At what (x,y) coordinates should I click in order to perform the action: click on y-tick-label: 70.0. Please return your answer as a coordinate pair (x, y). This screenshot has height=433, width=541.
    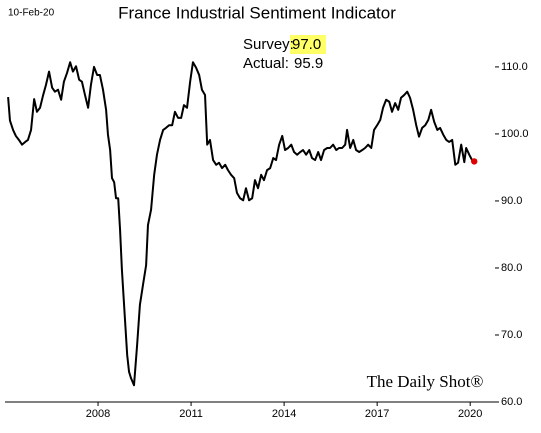
    Looking at the image, I should click on (511, 335).